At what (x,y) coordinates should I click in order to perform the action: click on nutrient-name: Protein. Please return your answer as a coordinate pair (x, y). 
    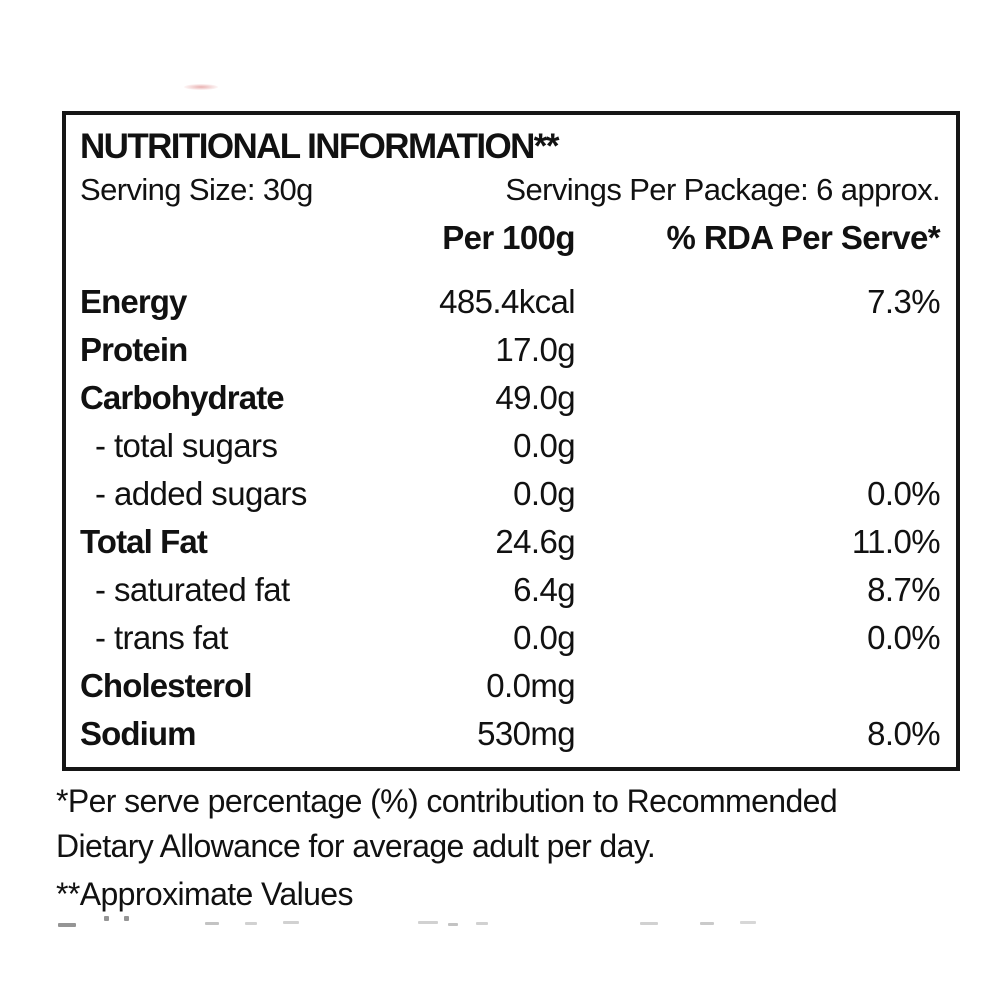
    Looking at the image, I should click on (134, 349).